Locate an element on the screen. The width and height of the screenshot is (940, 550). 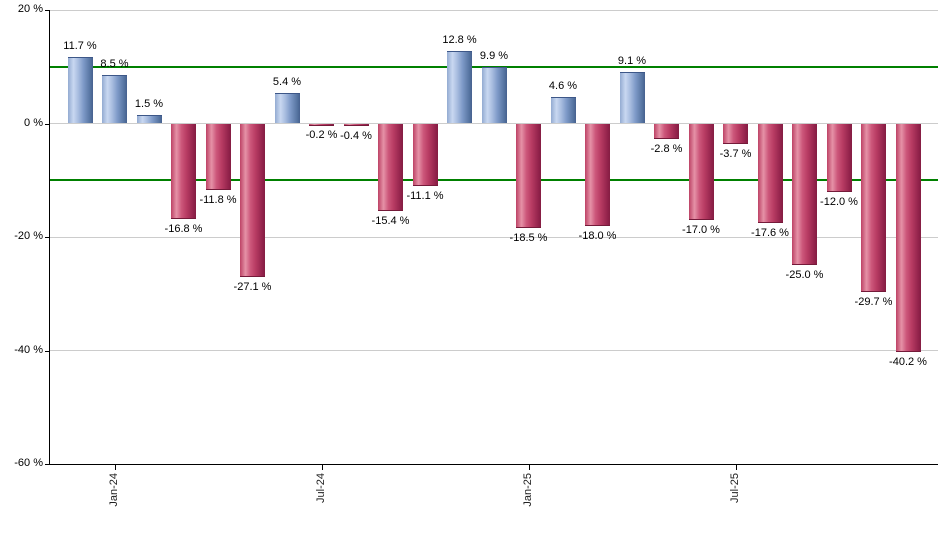
y-axis-line is located at coordinates (49, 237).